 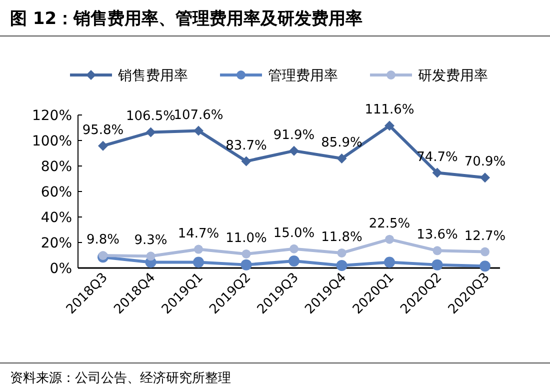 What do you see at coordinates (294, 233) in the screenshot?
I see `data-label: 15.0%` at bounding box center [294, 233].